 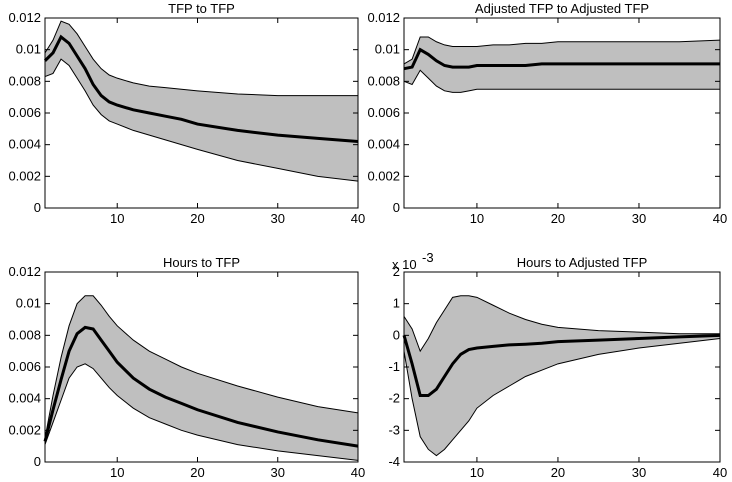 I want to click on scale-base: x 10, so click(x=404, y=264).